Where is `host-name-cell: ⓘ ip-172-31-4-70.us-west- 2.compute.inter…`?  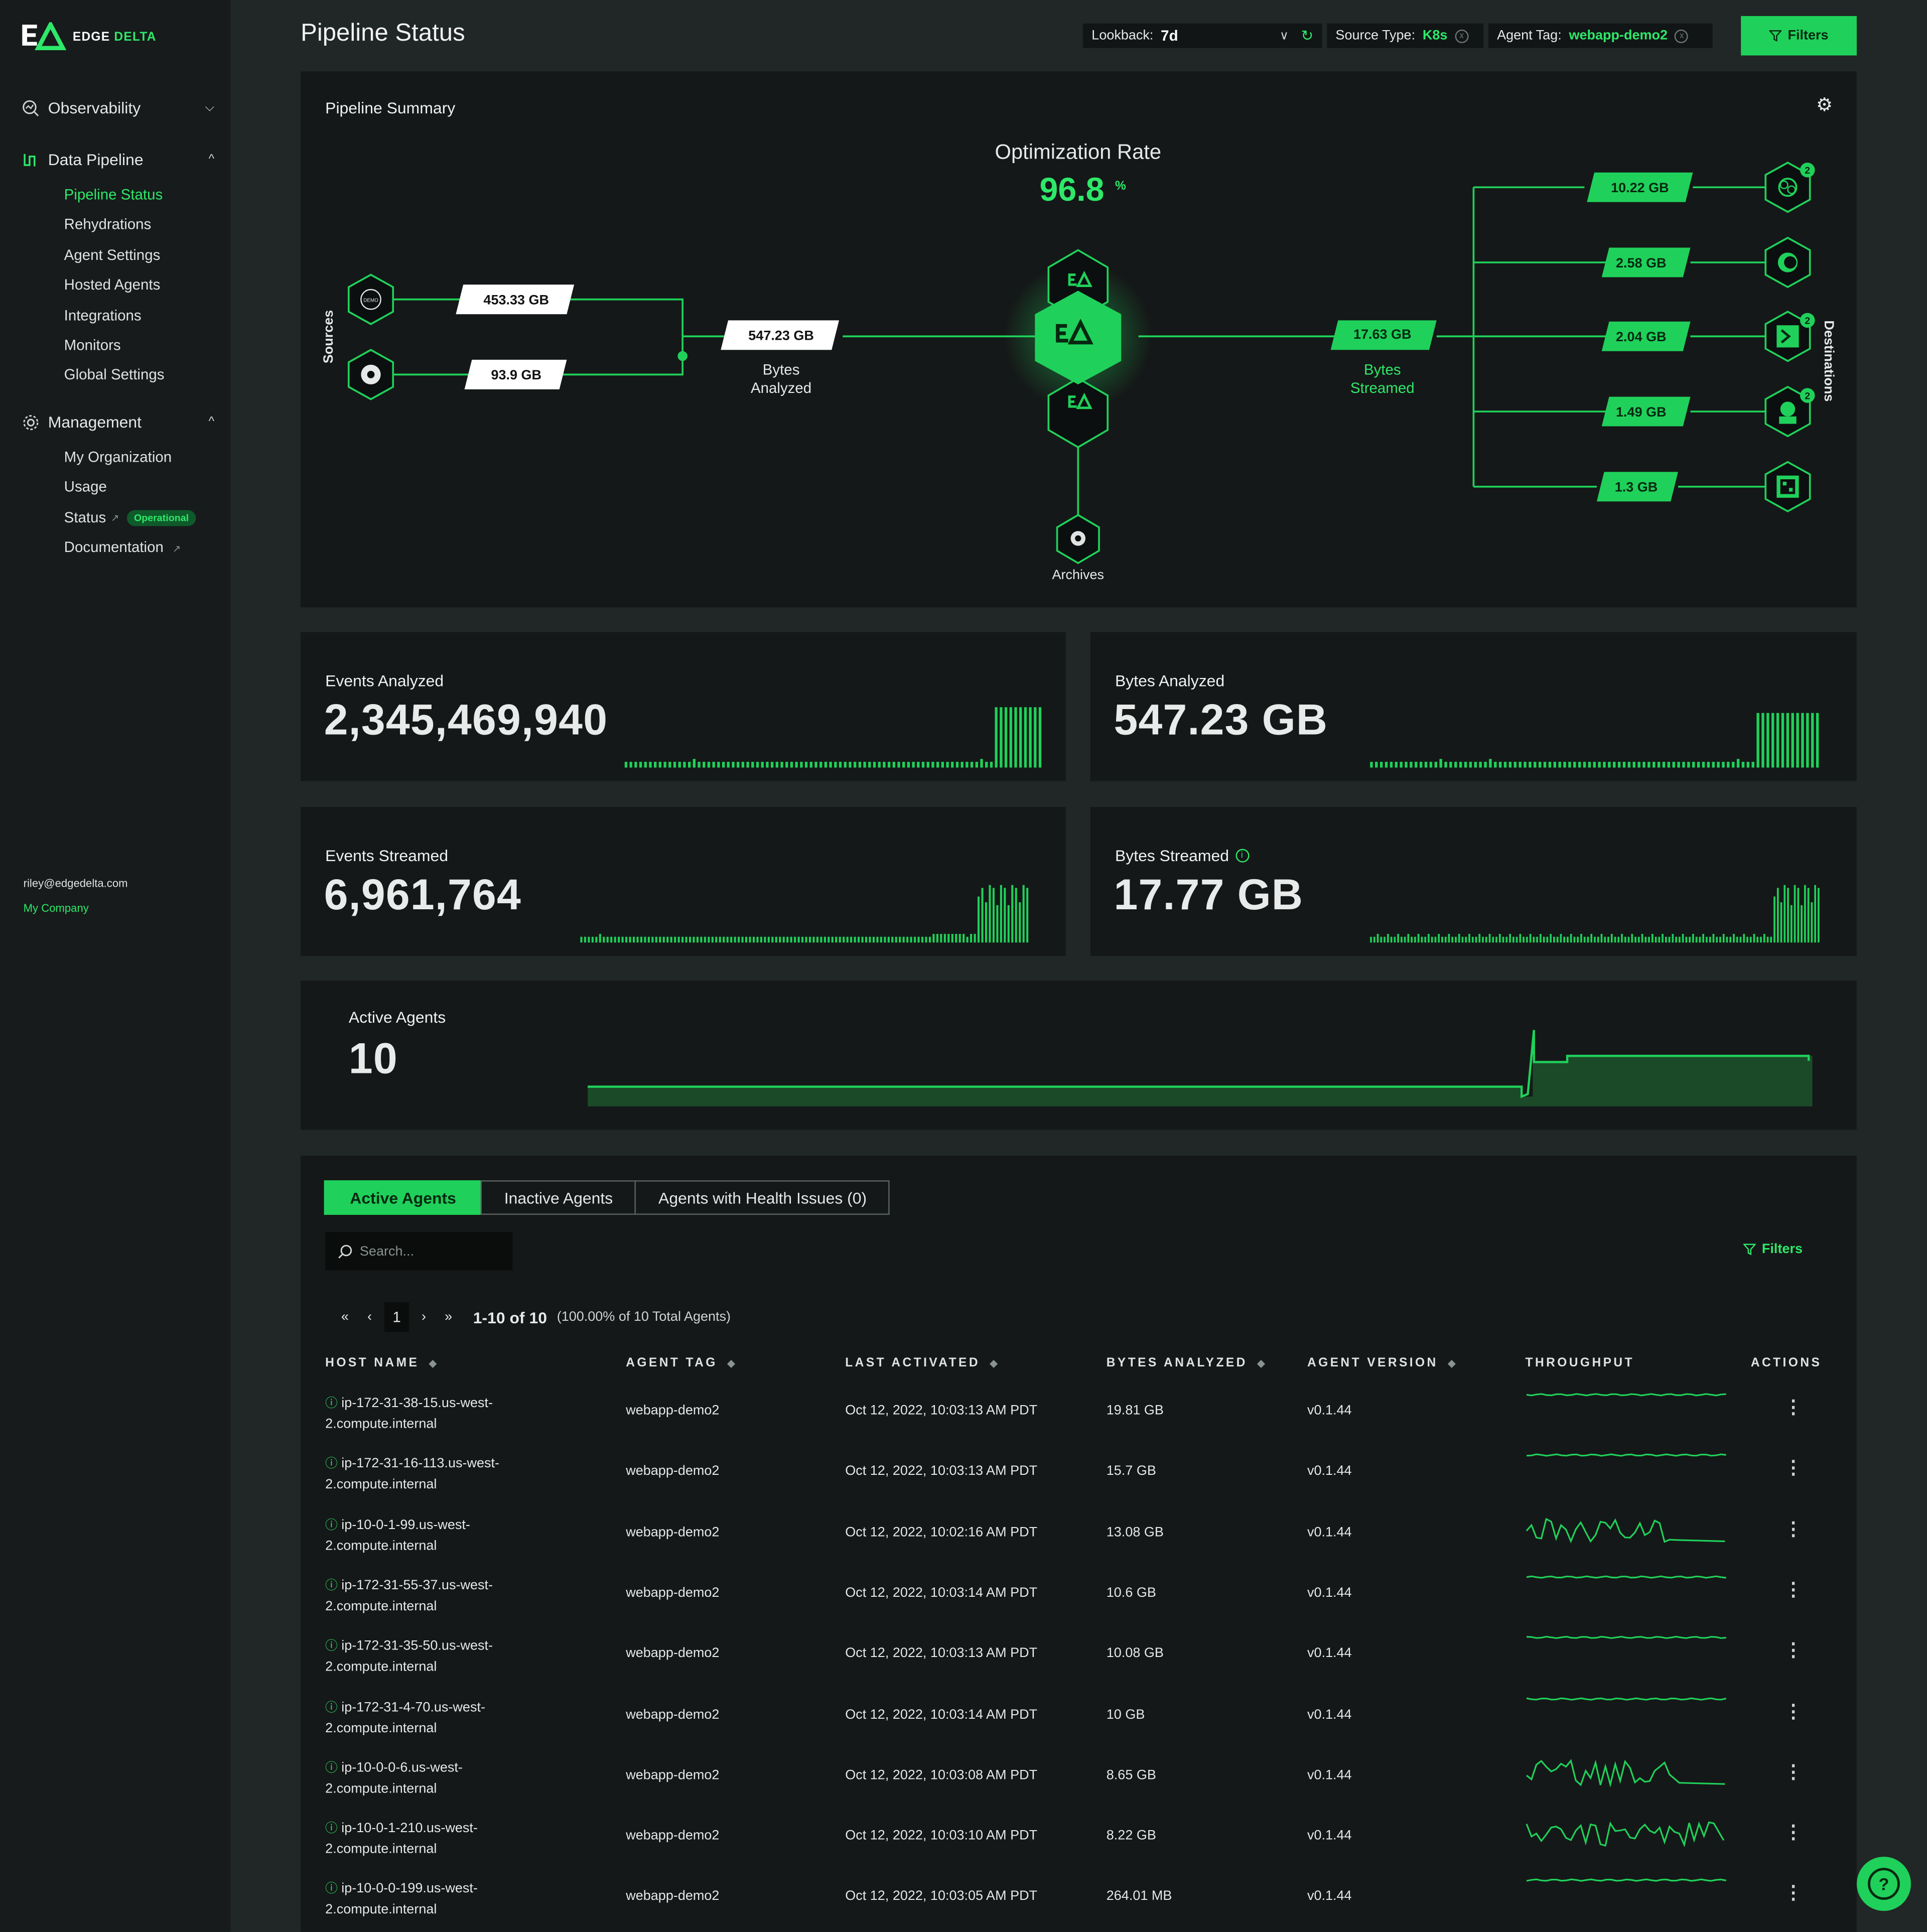
host-name-cell: ⓘ ip-172-31-4-70.us-west- 2.compute.inter… is located at coordinates (429, 1717).